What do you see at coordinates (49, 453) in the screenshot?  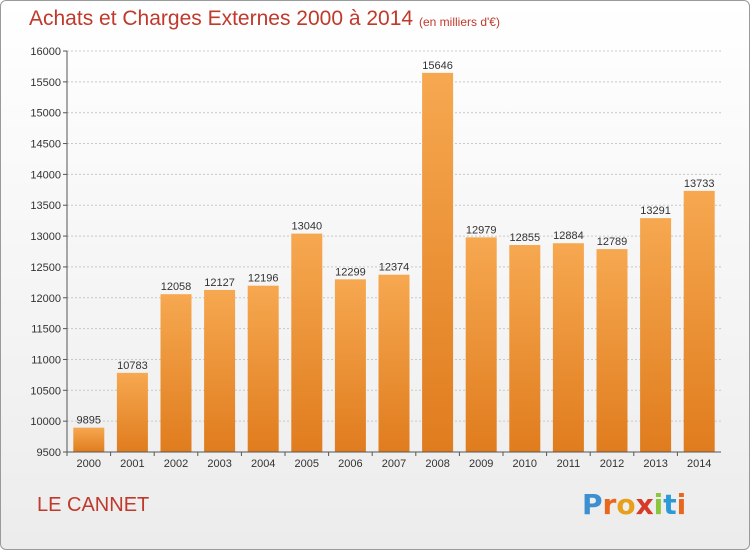 I see `y-tick-label: 9500` at bounding box center [49, 453].